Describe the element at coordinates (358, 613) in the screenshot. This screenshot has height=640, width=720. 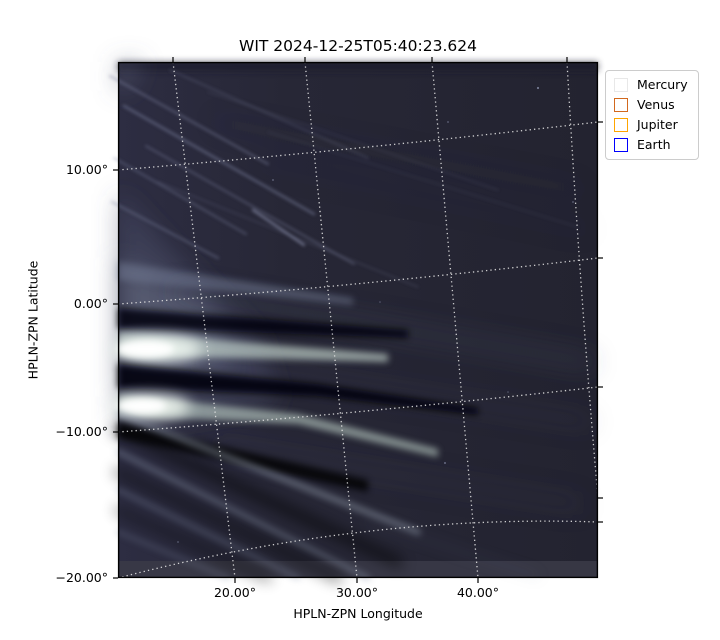
I see `x-axis-label: HPLN-ZPN Longitude` at that location.